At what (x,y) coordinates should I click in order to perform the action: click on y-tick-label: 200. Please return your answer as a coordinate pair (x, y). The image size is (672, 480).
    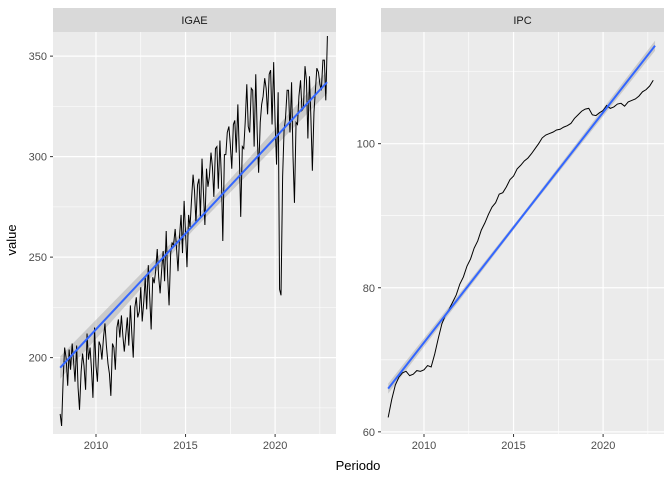
    Looking at the image, I should click on (38, 359).